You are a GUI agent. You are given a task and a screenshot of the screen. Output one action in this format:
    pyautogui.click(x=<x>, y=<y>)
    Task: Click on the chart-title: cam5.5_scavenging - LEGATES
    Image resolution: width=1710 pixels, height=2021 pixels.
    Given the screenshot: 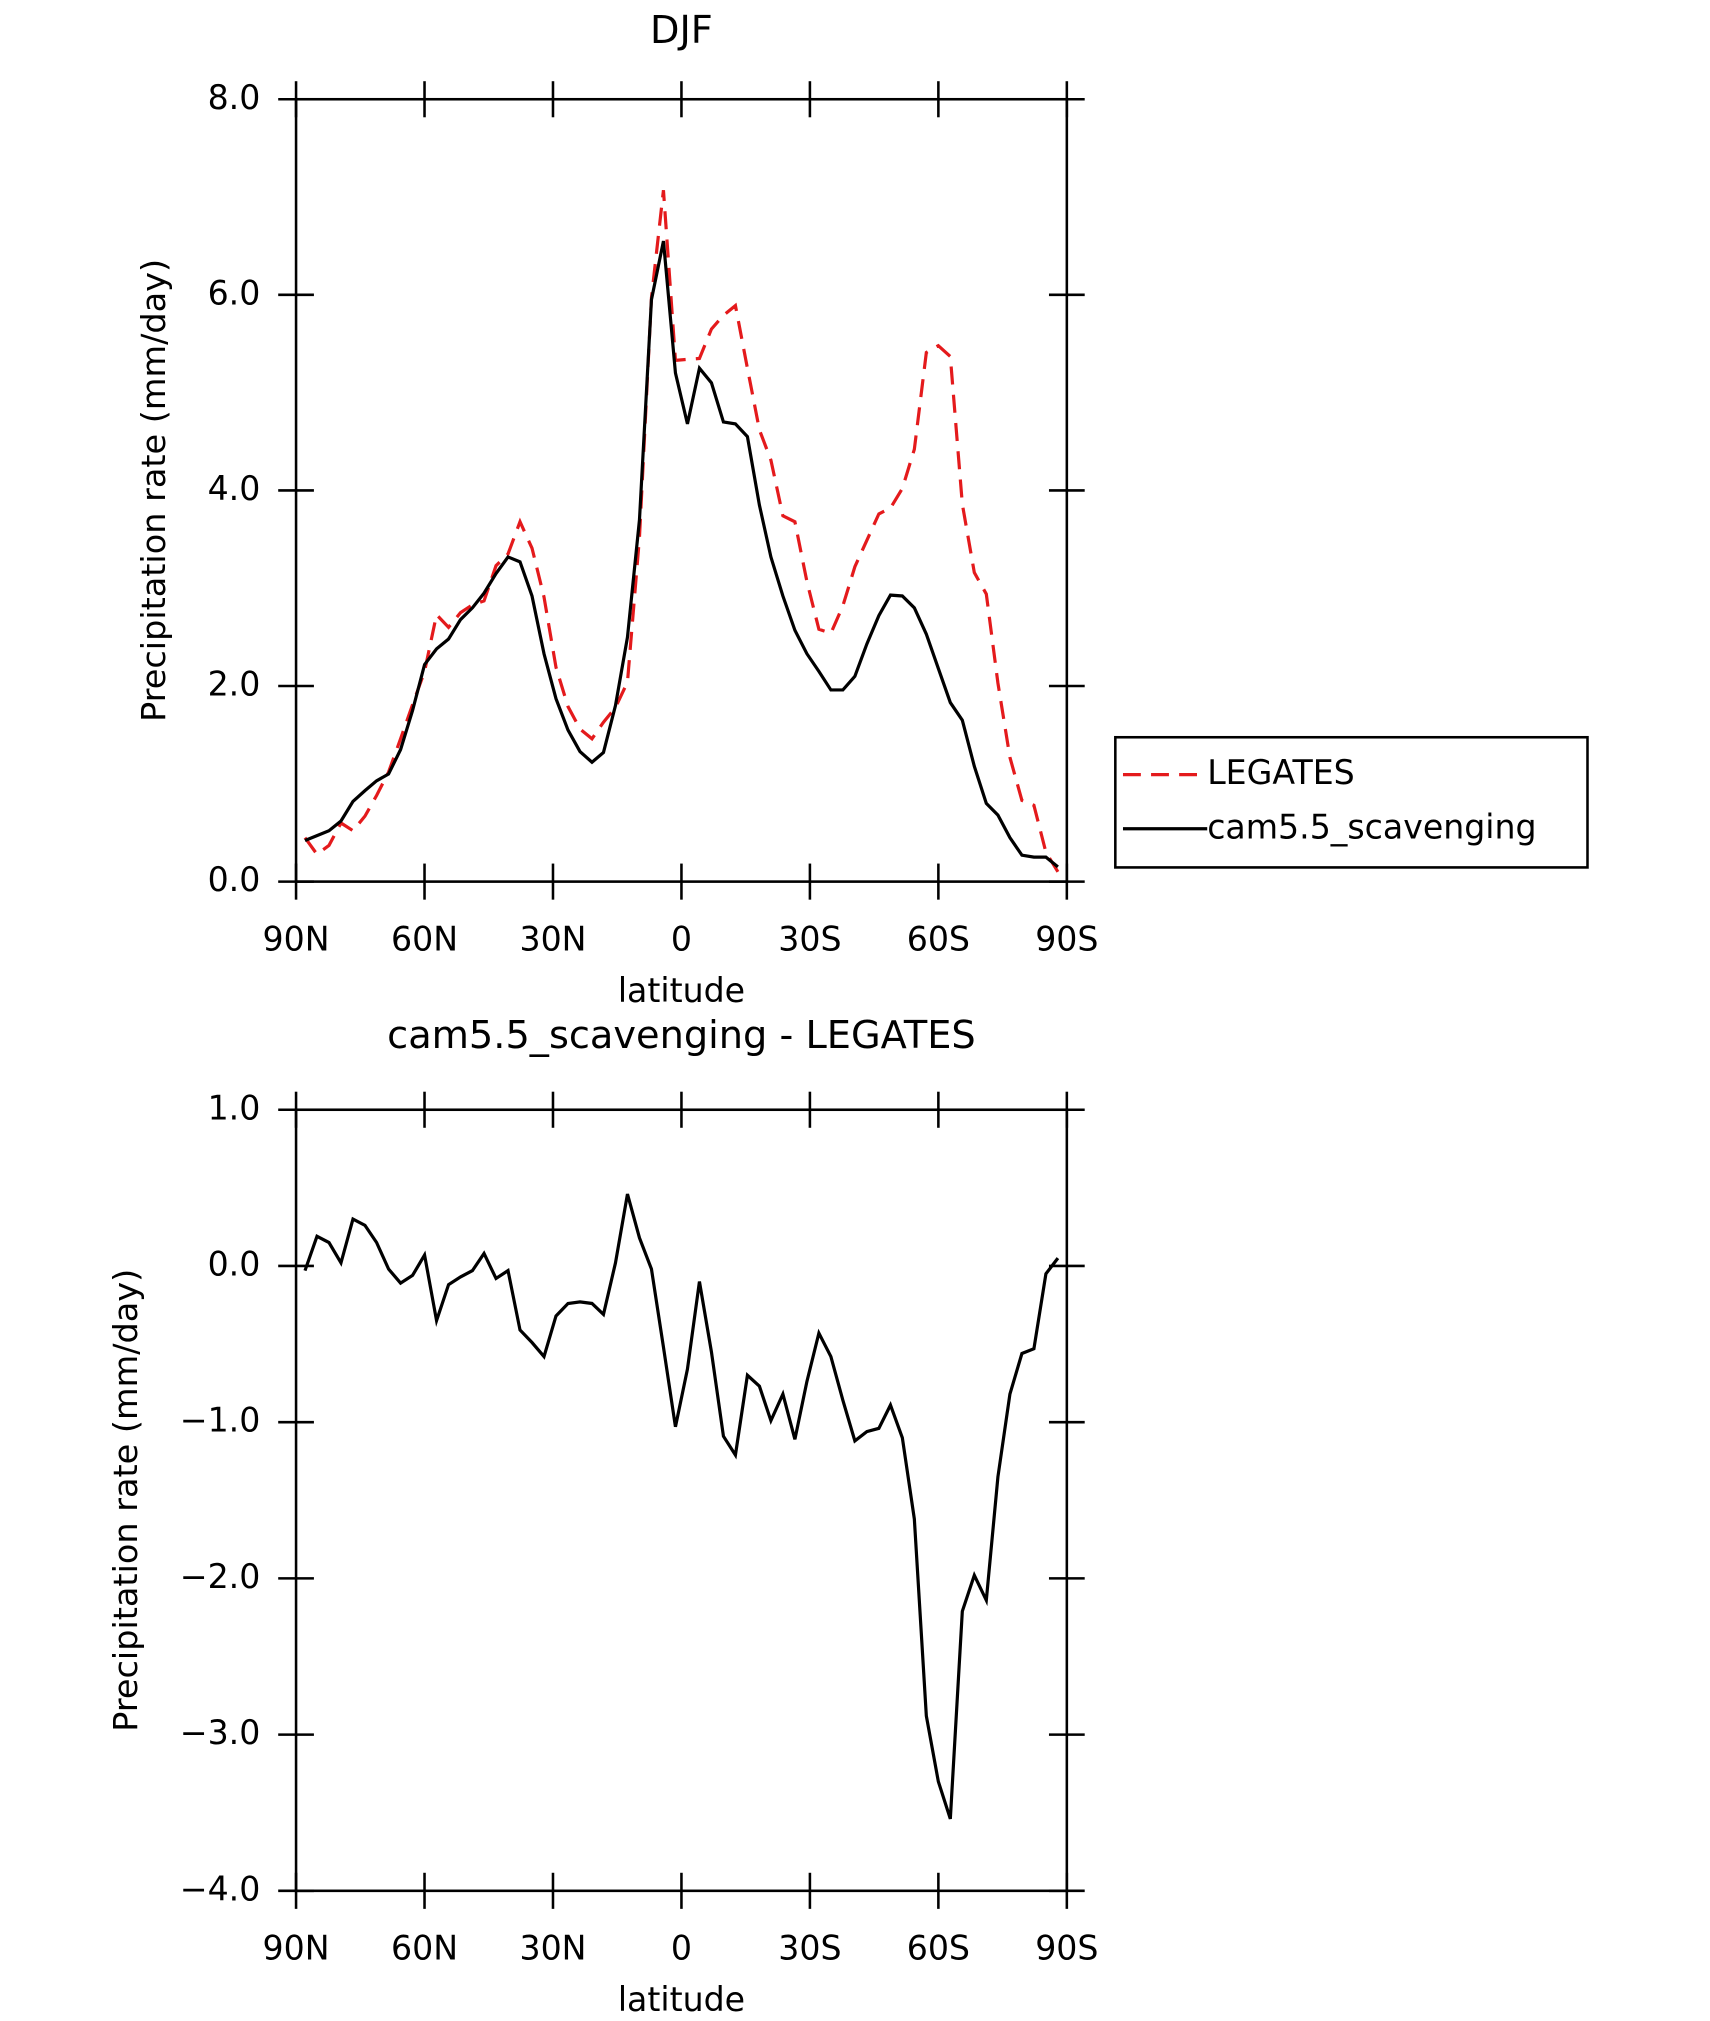 What is the action you would take?
    pyautogui.click(x=681, y=1035)
    